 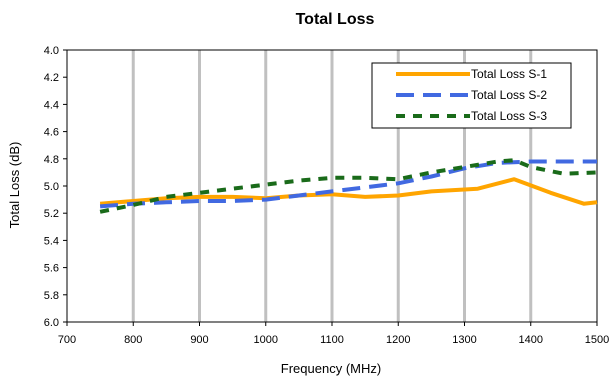 What do you see at coordinates (509, 116) in the screenshot?
I see `legend-label-s3: Total Loss S-3` at bounding box center [509, 116].